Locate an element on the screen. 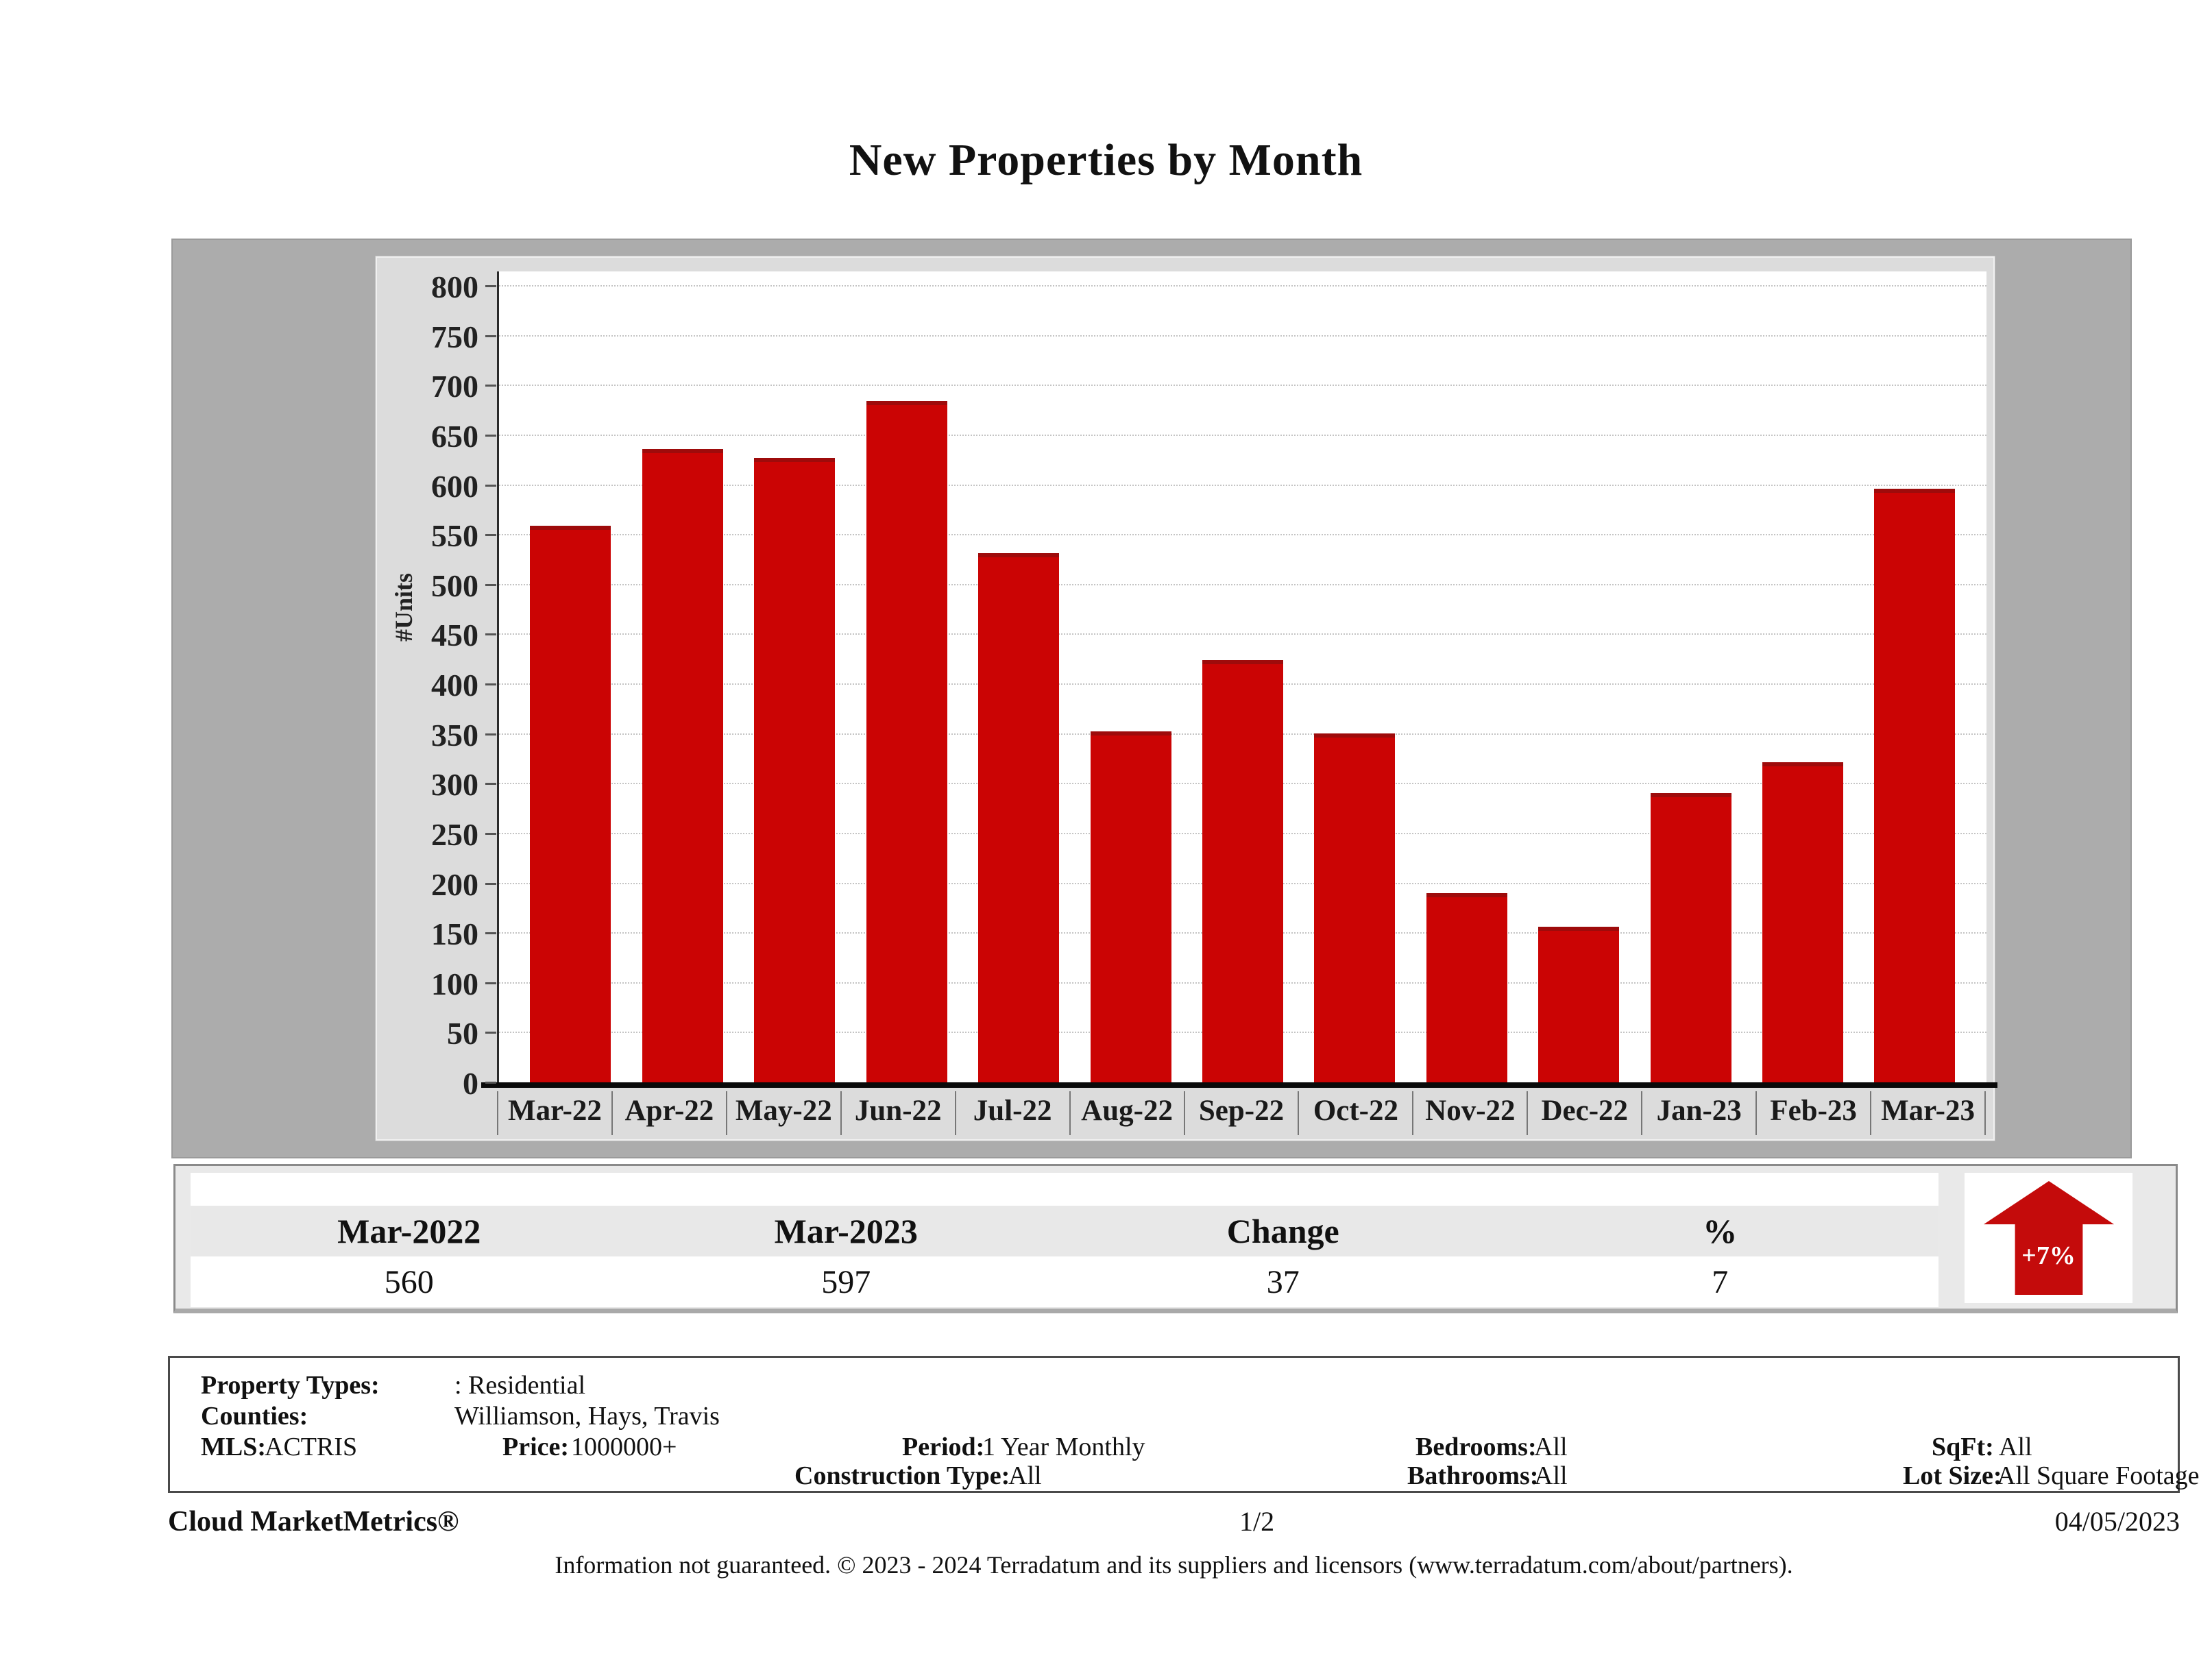 This screenshot has width=2212, height=1678. summary-blank-row is located at coordinates (1064, 1189).